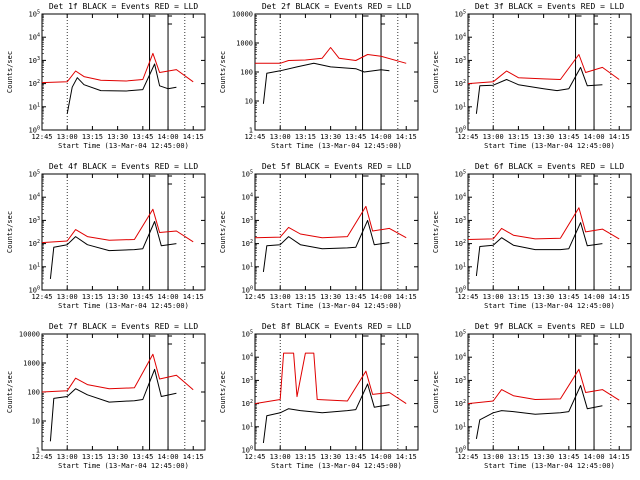 The image size is (640, 480). I want to click on y-tick-label: 10000, so click(29, 335).